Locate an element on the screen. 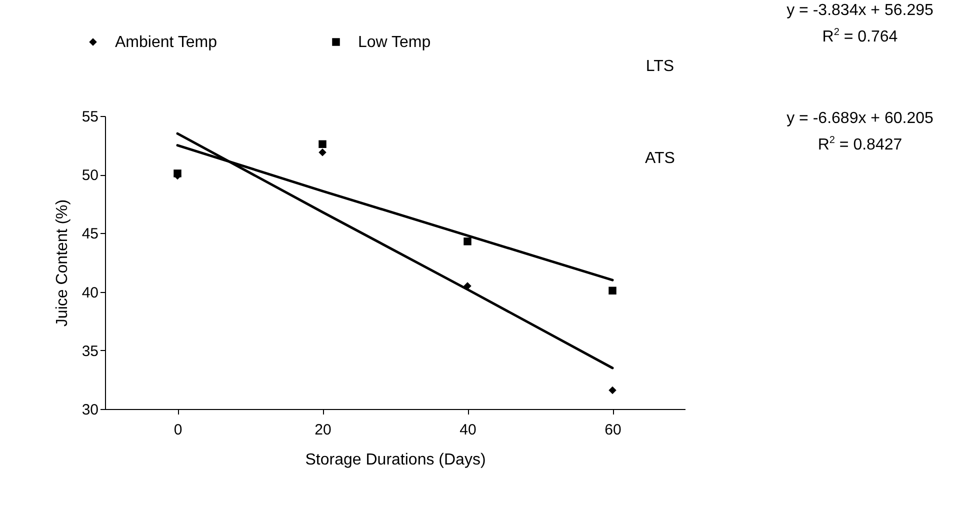 This screenshot has height=510, width=966. y-tick-label: 40 is located at coordinates (90, 293).